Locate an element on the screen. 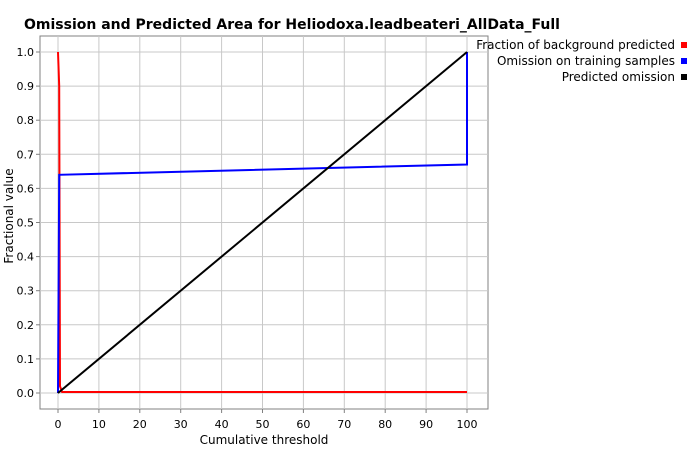  y-tick-label: 0.0 is located at coordinates (26, 393).